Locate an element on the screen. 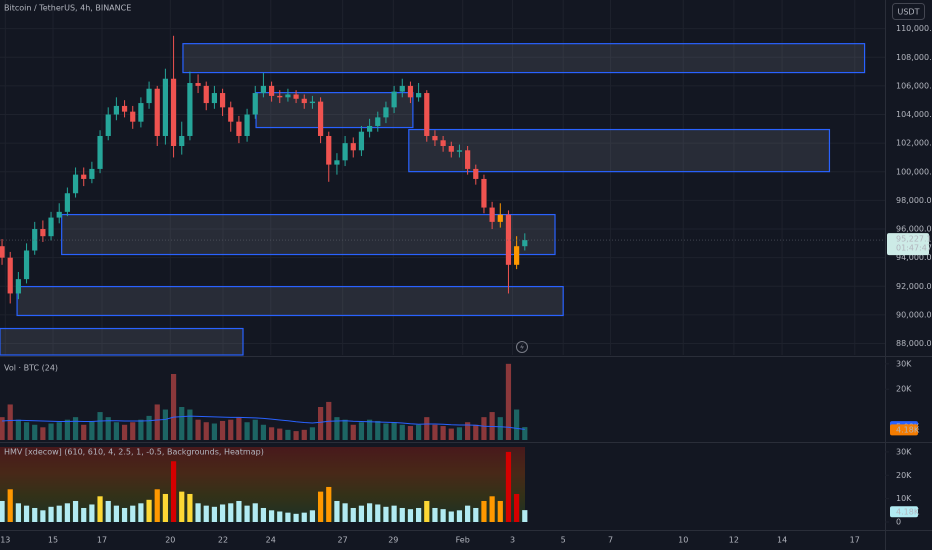 The height and width of the screenshot is (550, 932). currency-label: USDT is located at coordinates (909, 12).